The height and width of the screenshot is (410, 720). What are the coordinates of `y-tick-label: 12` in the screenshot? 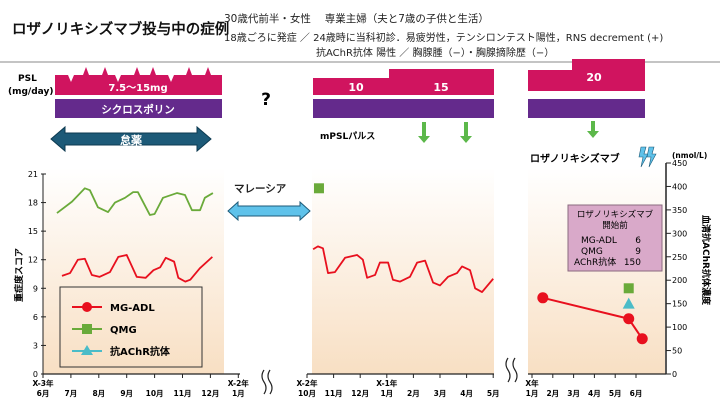 It's located at (33, 260).